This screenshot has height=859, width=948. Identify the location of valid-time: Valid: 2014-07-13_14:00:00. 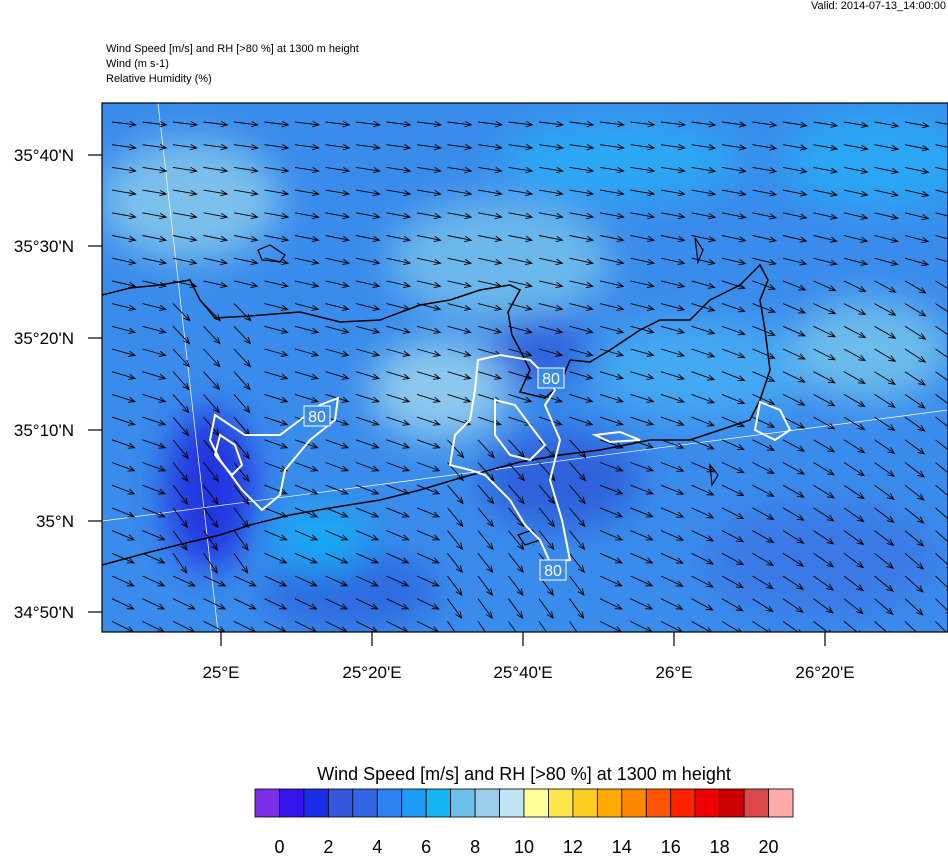
(878, 6).